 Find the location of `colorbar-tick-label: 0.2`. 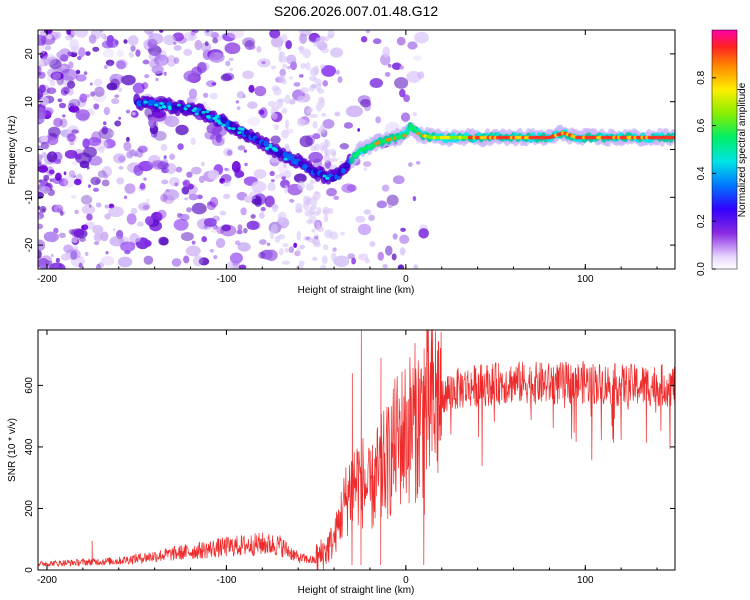

colorbar-tick-label: 0.2 is located at coordinates (701, 221).